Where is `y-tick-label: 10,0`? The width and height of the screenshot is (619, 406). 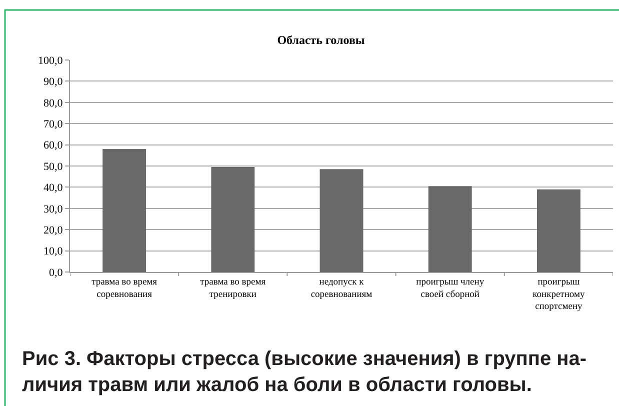
y-tick-label: 10,0 is located at coordinates (54, 252).